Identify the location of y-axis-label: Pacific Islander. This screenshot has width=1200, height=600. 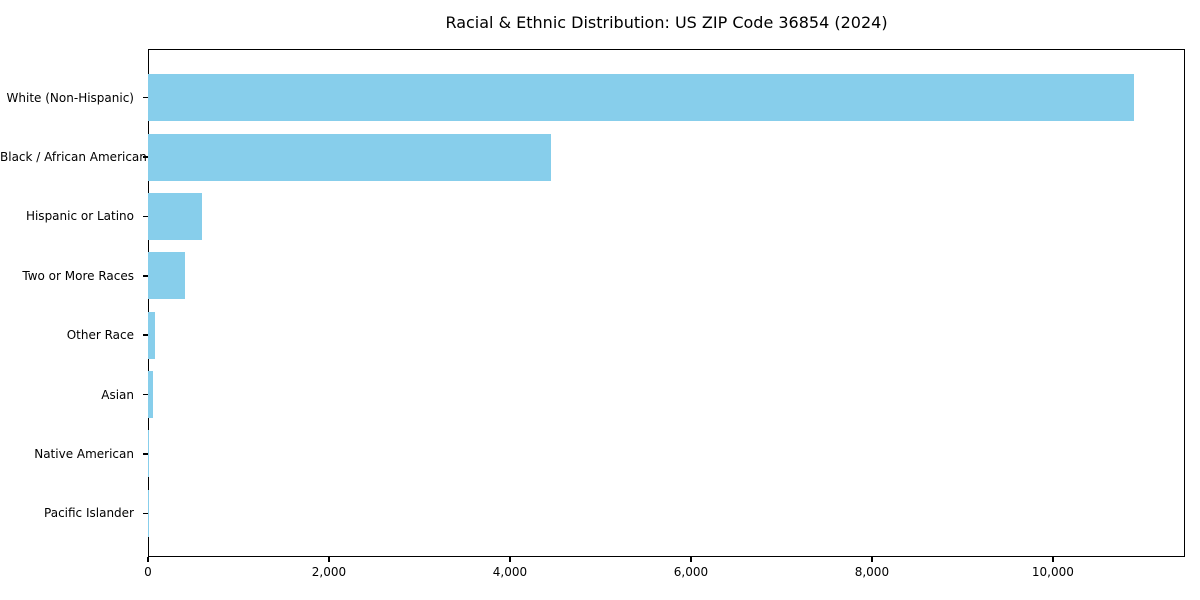
(89, 513).